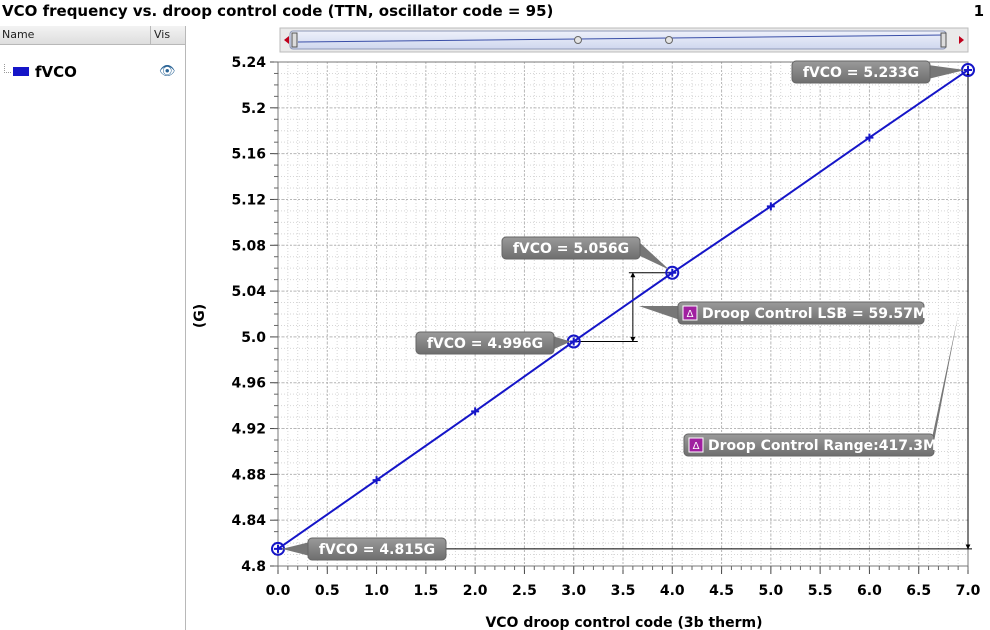 This screenshot has height=630, width=990. Describe the element at coordinates (822, 446) in the screenshot. I see `callout-text: Droop Control Range:417.3M` at that location.